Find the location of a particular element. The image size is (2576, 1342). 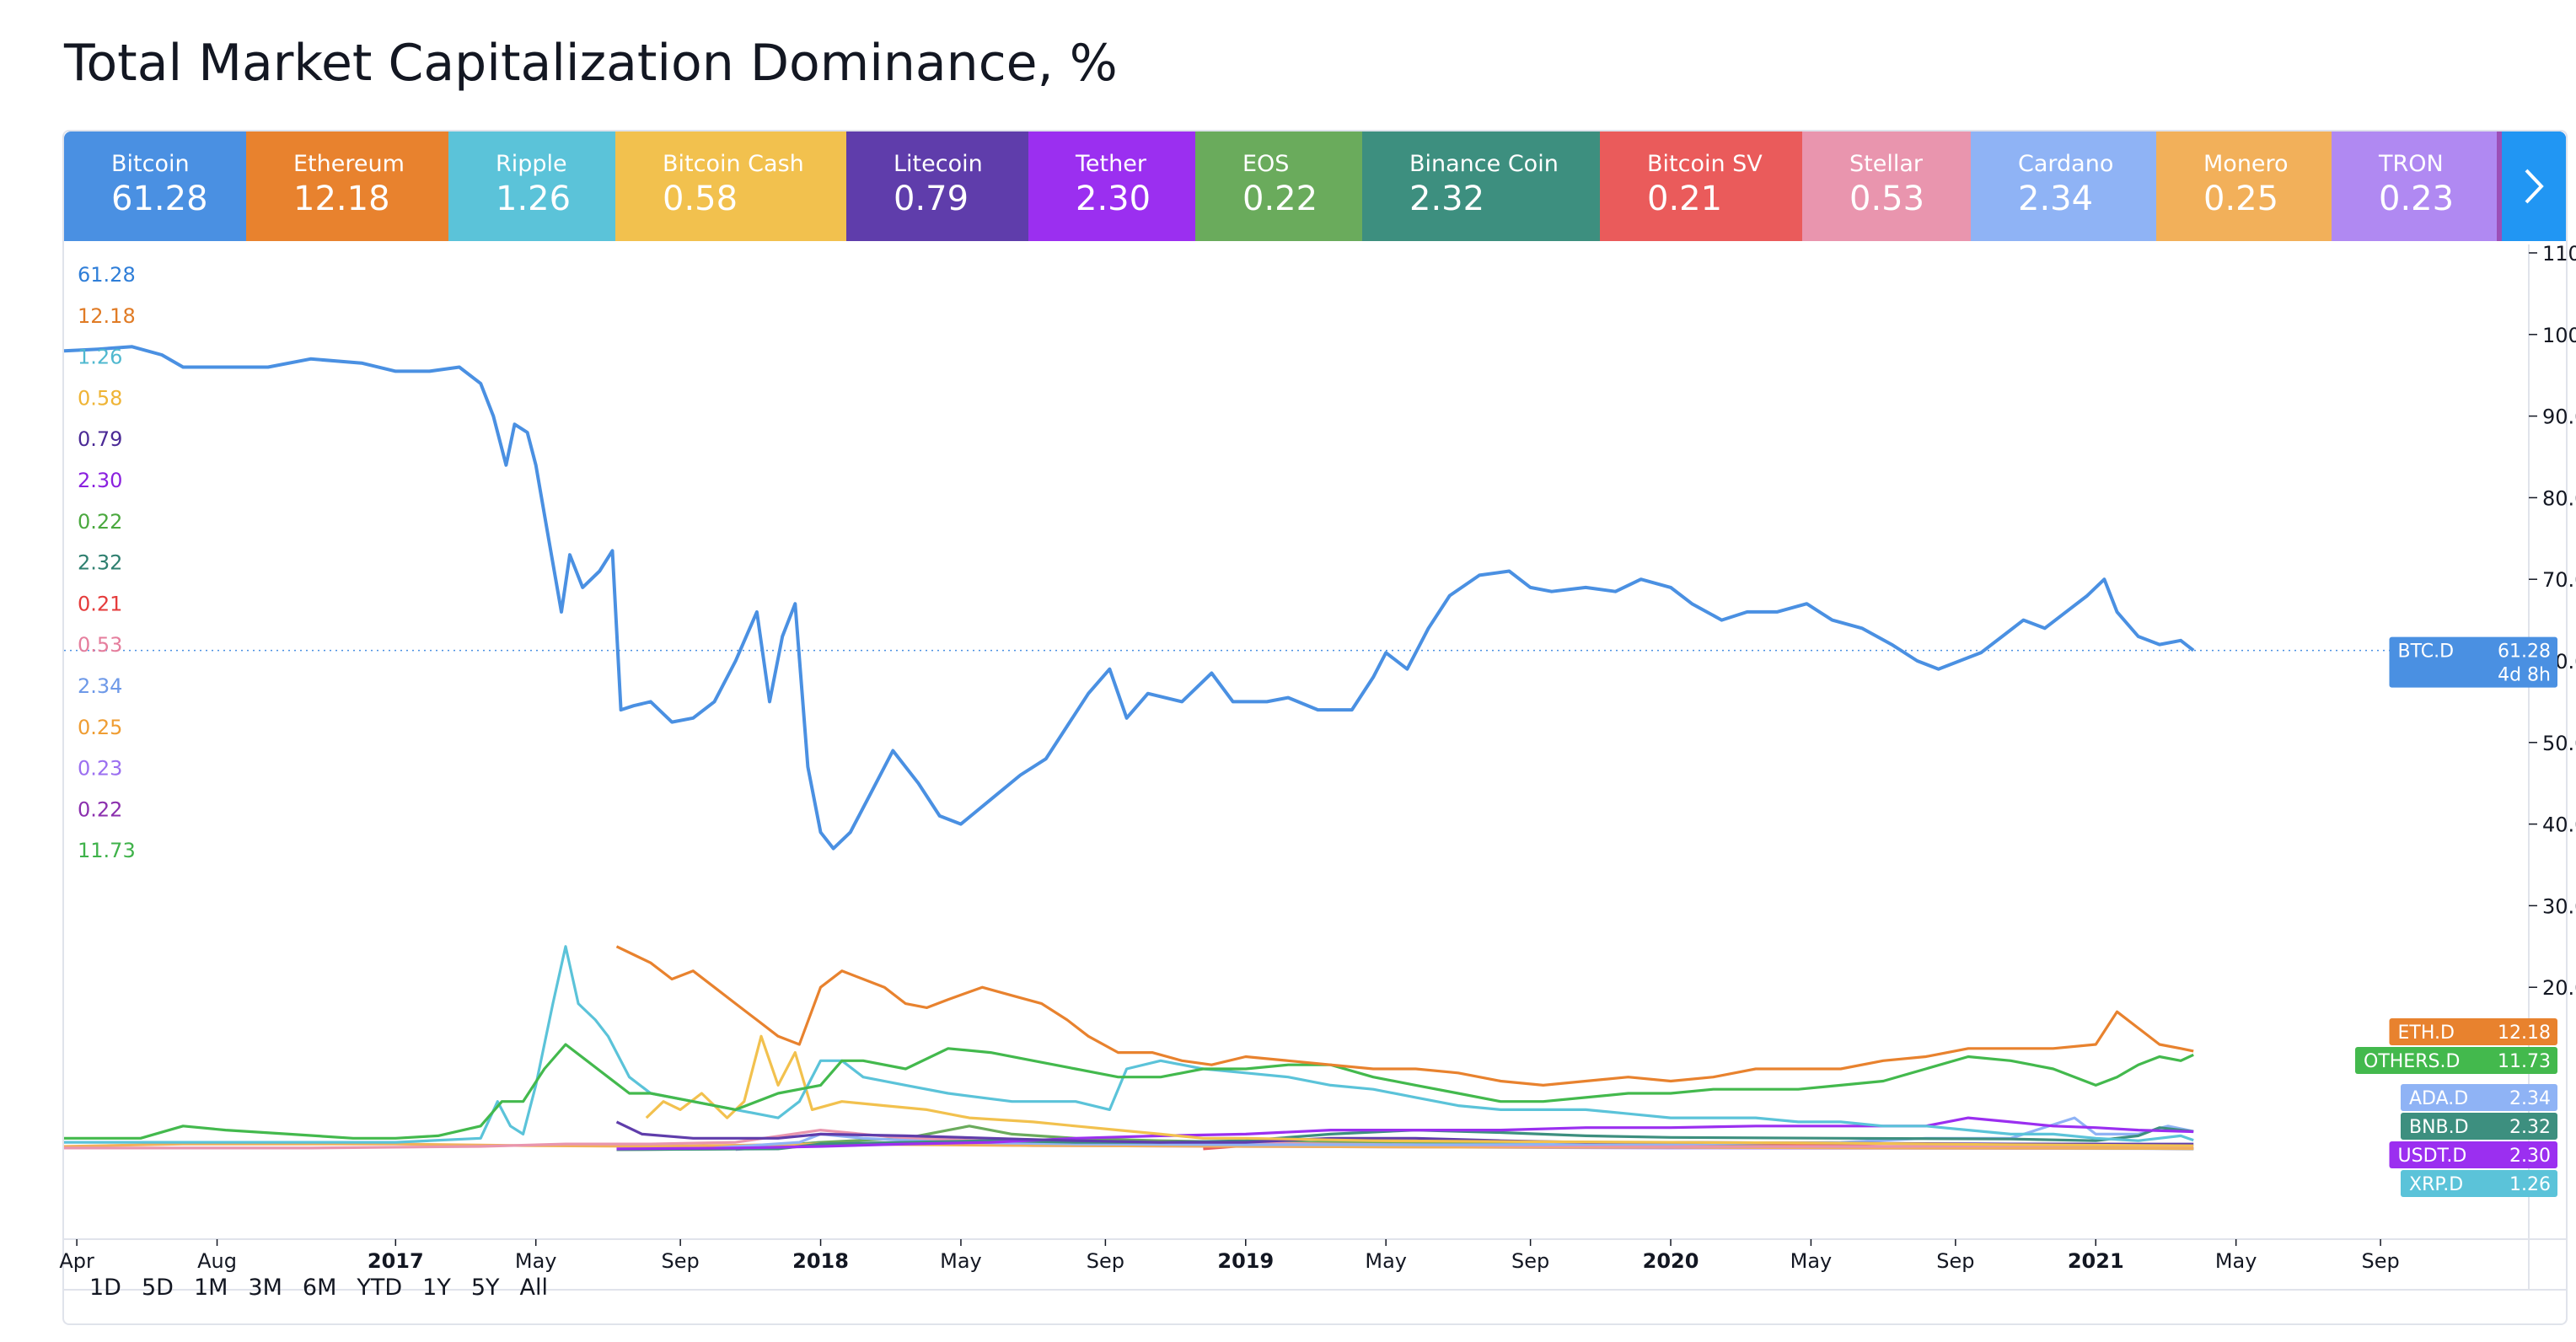

legend-chip-value: 0.21 is located at coordinates (1685, 199).